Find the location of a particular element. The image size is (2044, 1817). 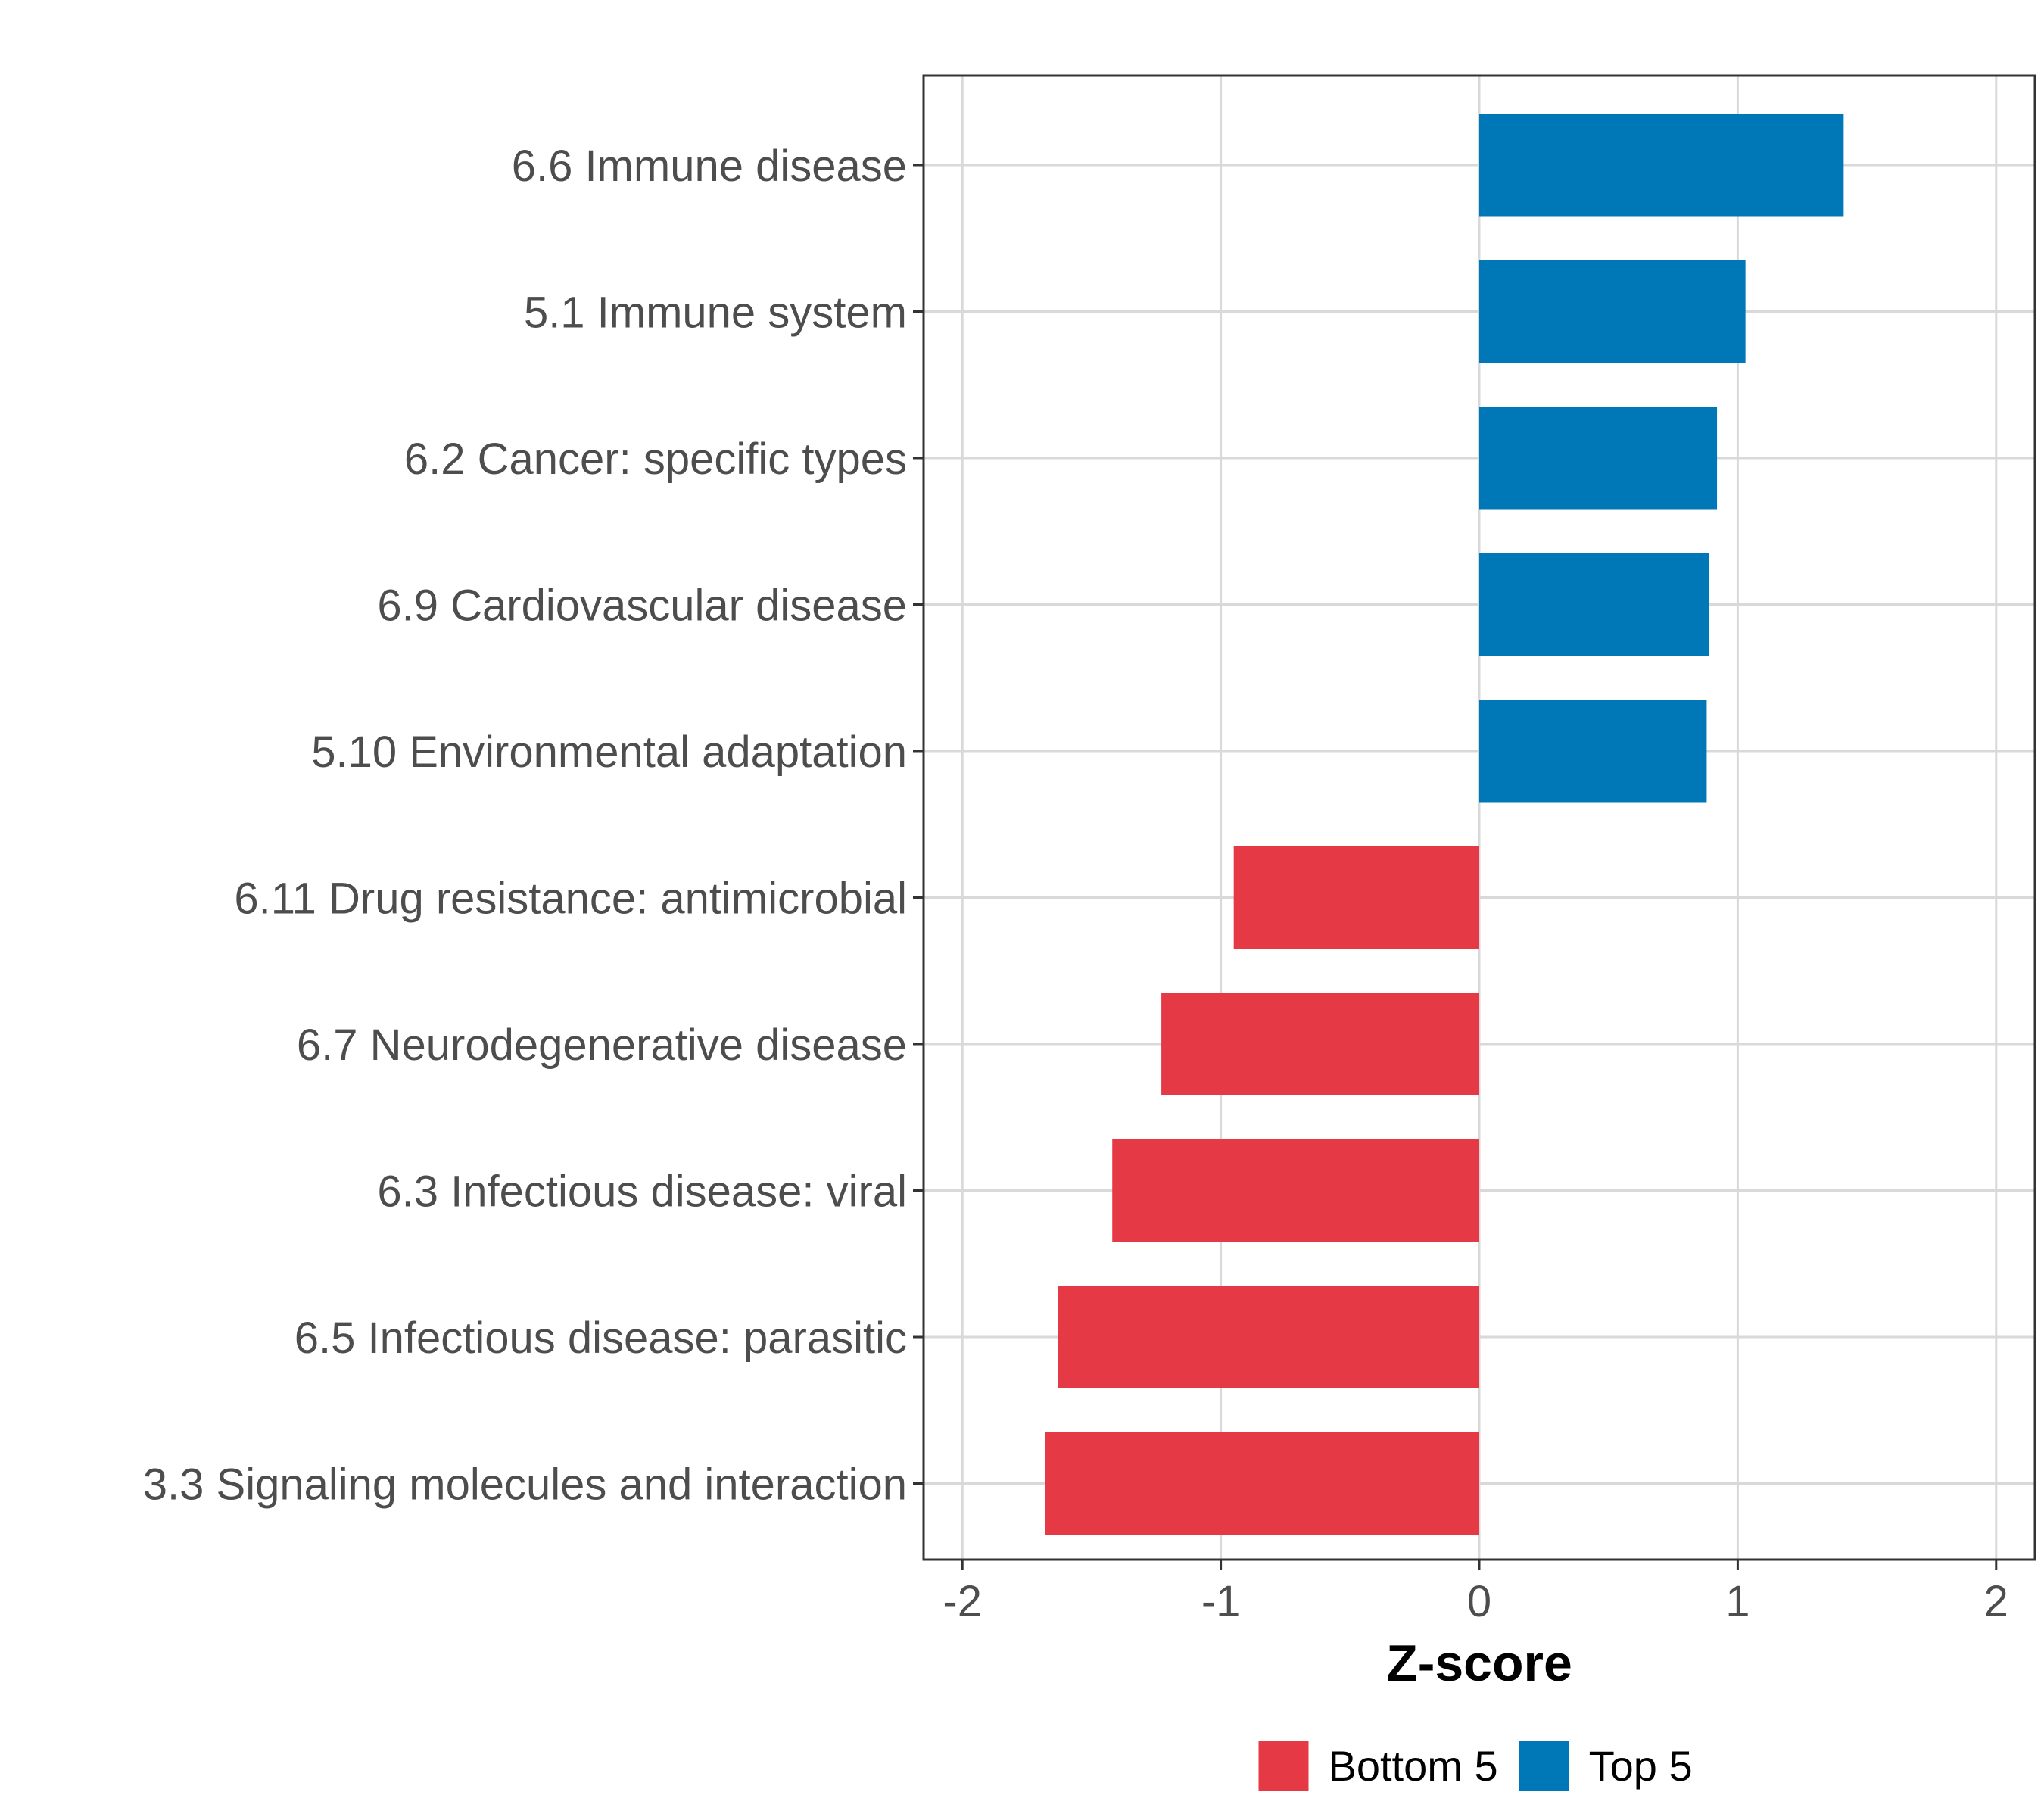

y-category-label: 6.11 Drug resistance: antimicrobial is located at coordinates (570, 899).